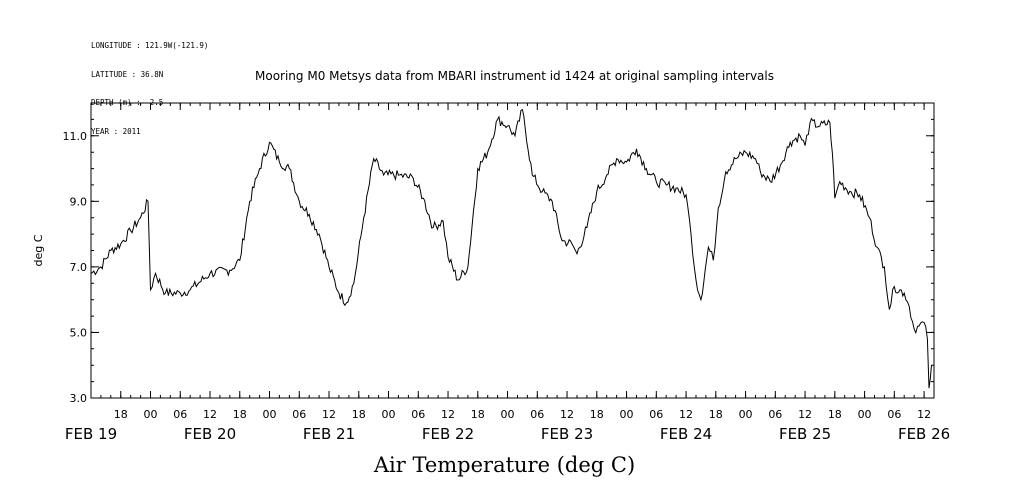 This screenshot has height=504, width=1009. What do you see at coordinates (91, 434) in the screenshot?
I see `x-date-label: FEB 19` at bounding box center [91, 434].